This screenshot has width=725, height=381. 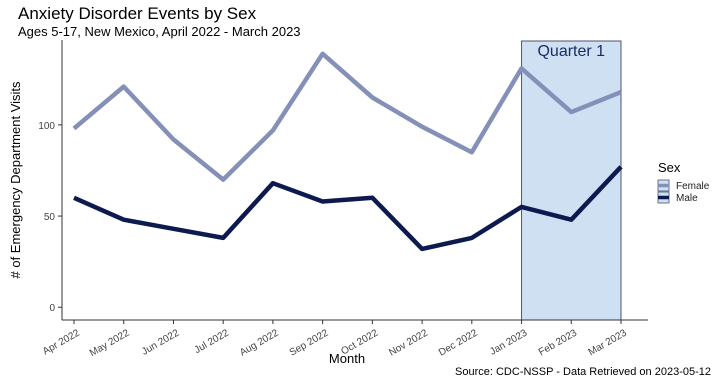 I want to click on quarter-1-highlight, so click(x=571, y=180).